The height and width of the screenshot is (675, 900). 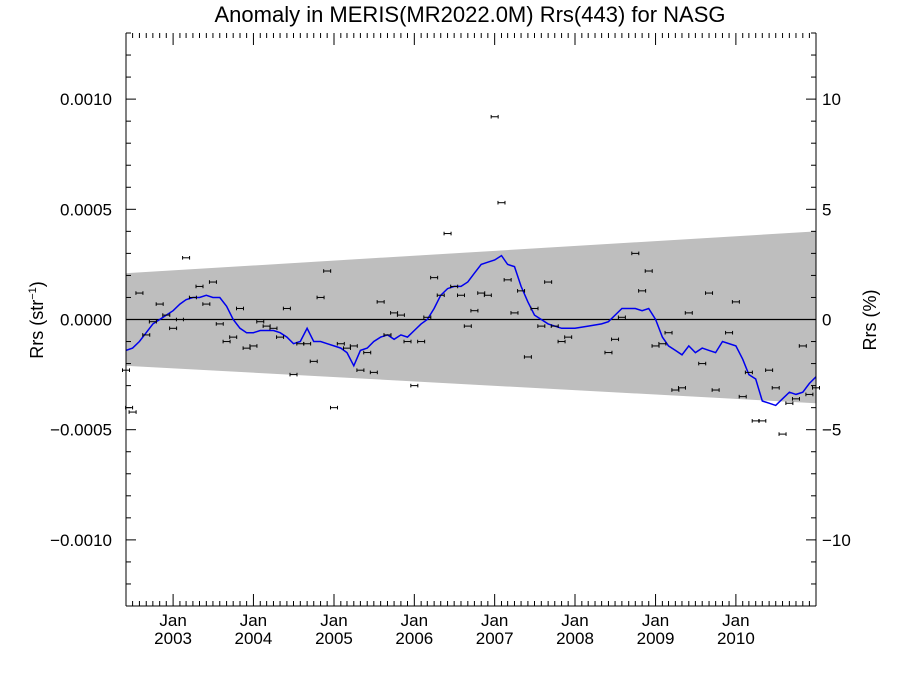 I want to click on x-tick-year-label: 2007, so click(x=495, y=638).